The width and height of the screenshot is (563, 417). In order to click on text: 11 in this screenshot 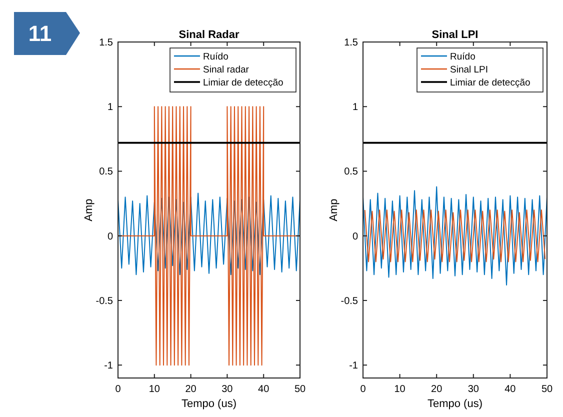, I will do `click(40, 33)`.